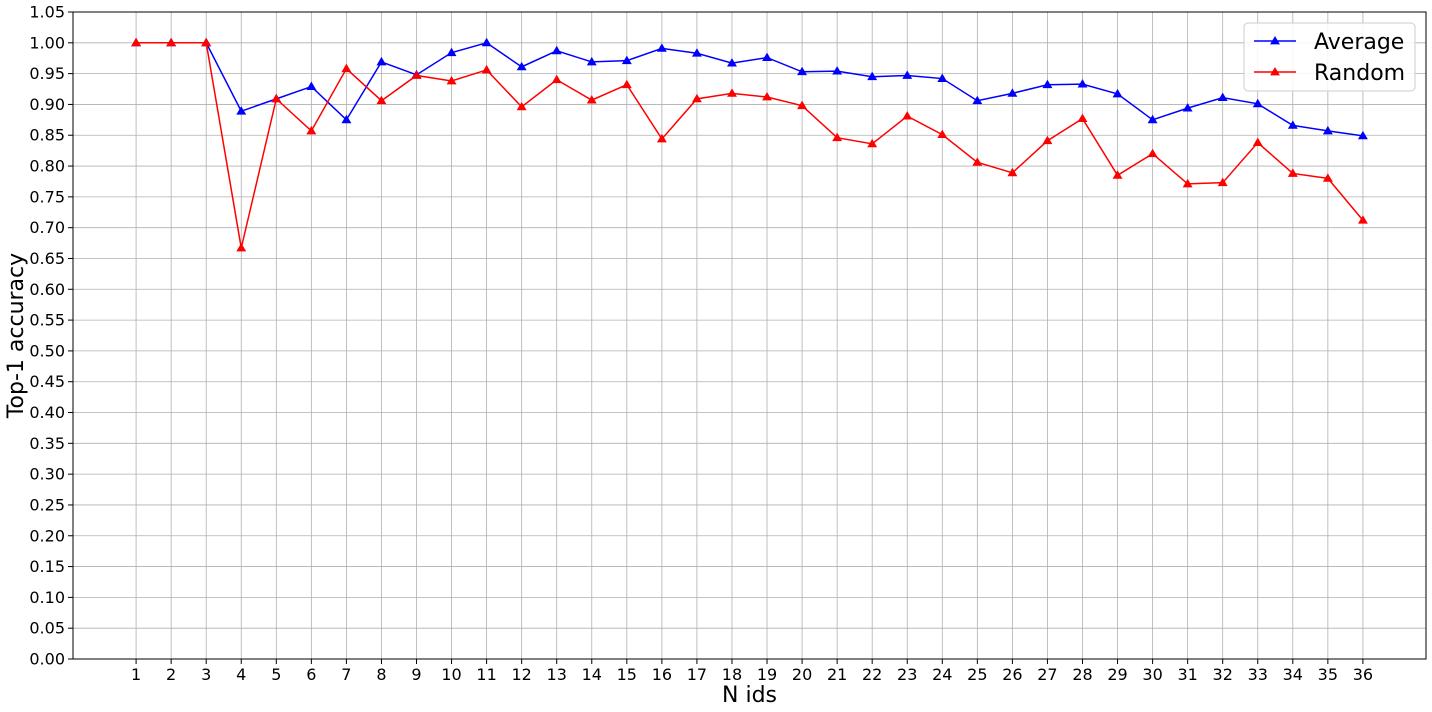  I want to click on x-tick-label: 2, so click(171, 674).